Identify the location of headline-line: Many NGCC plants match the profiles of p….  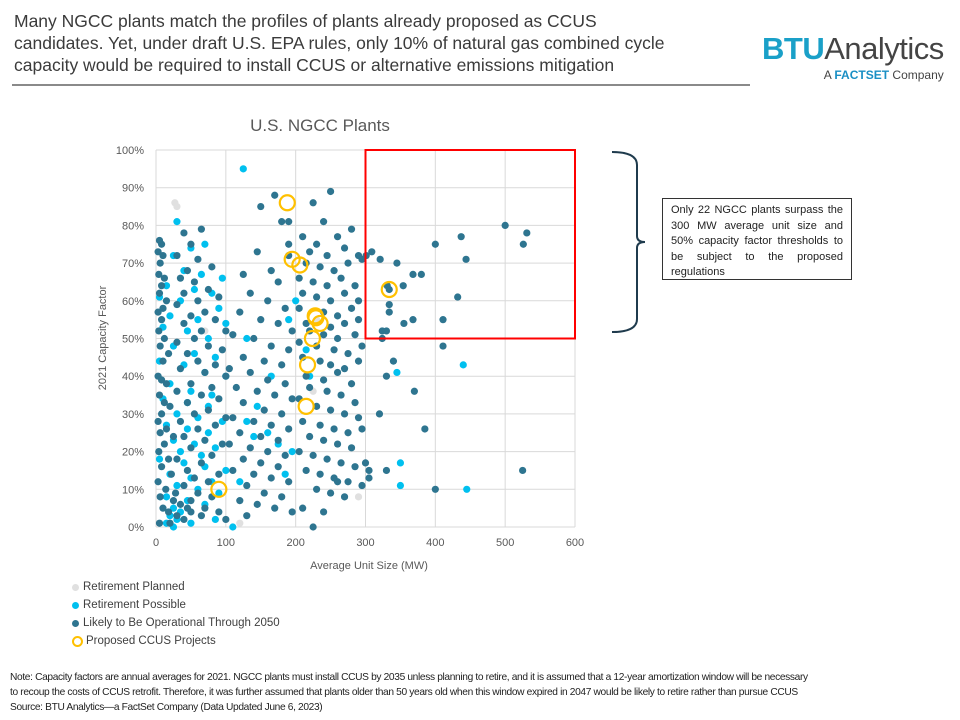
(305, 21).